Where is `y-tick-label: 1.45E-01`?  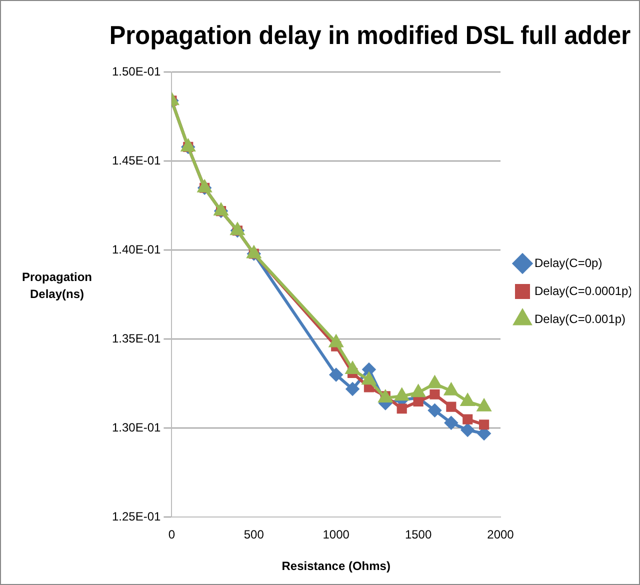 y-tick-label: 1.45E-01 is located at coordinates (137, 161).